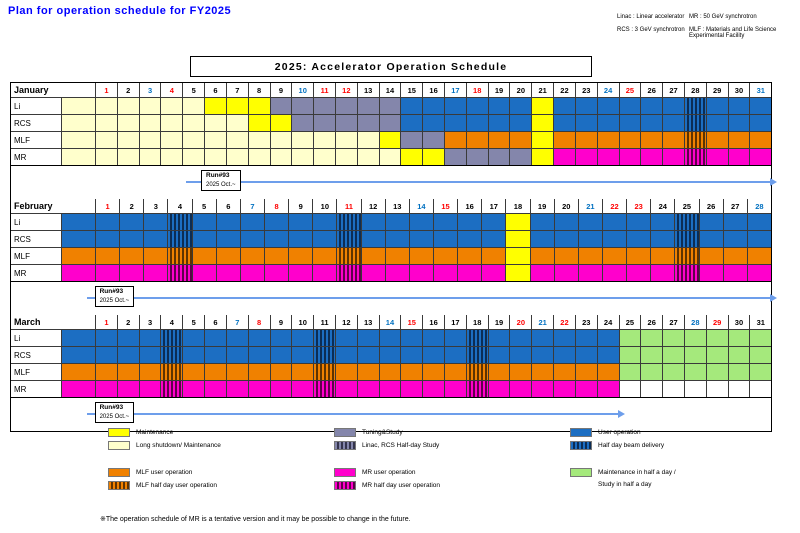 The width and height of the screenshot is (800, 533). I want to click on legend-group-3: User operation Half day beam delivery, so click(682, 439).